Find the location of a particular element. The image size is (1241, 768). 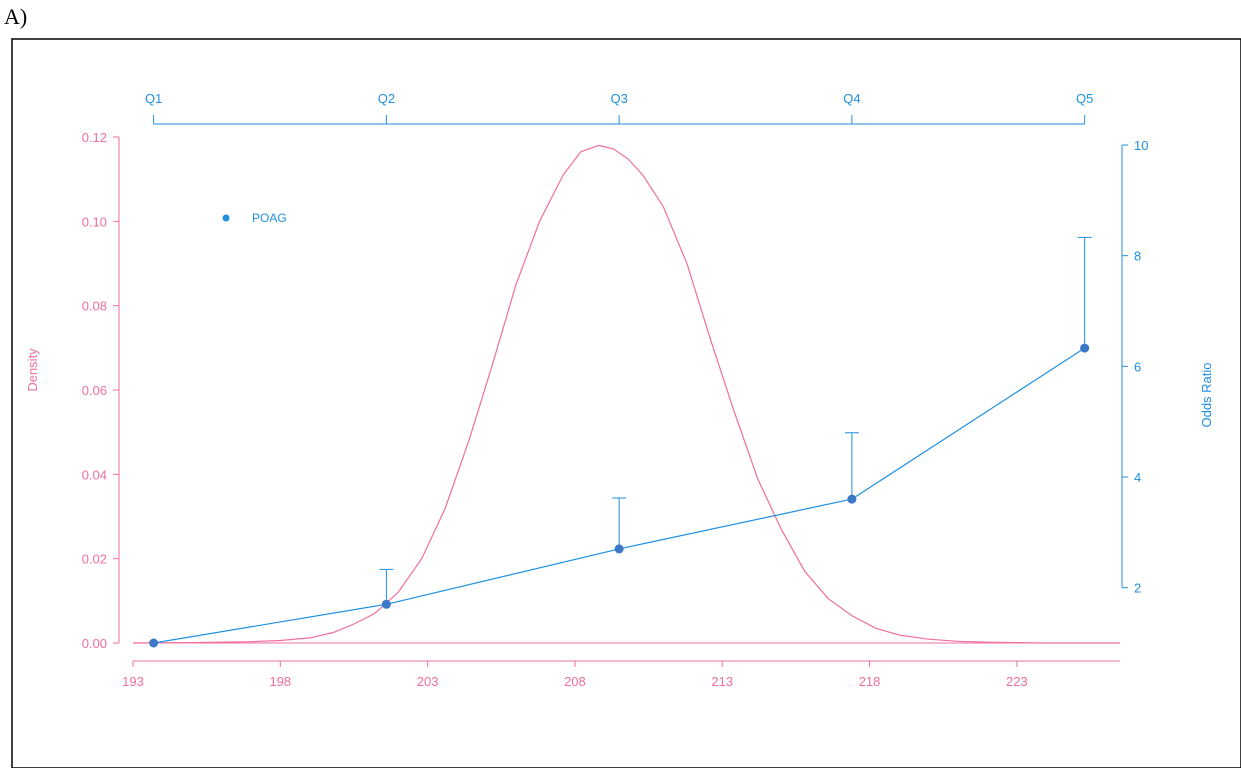

legend-label-poag: POAG is located at coordinates (269, 218).